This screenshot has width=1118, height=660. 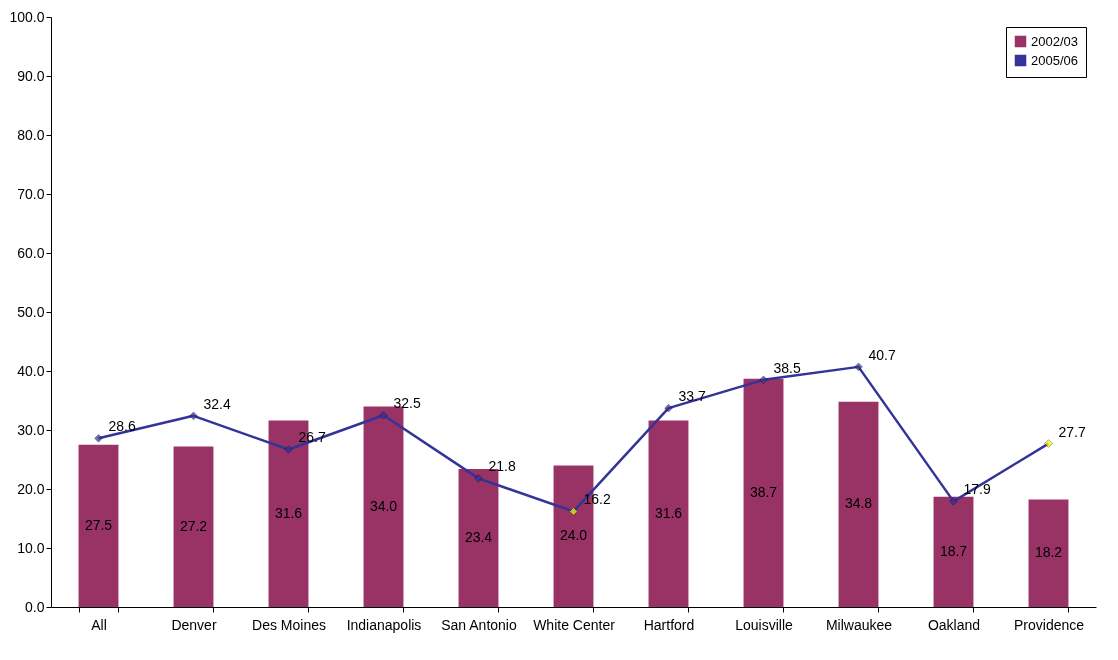 I want to click on x-tick-label: Denver, so click(x=194, y=624).